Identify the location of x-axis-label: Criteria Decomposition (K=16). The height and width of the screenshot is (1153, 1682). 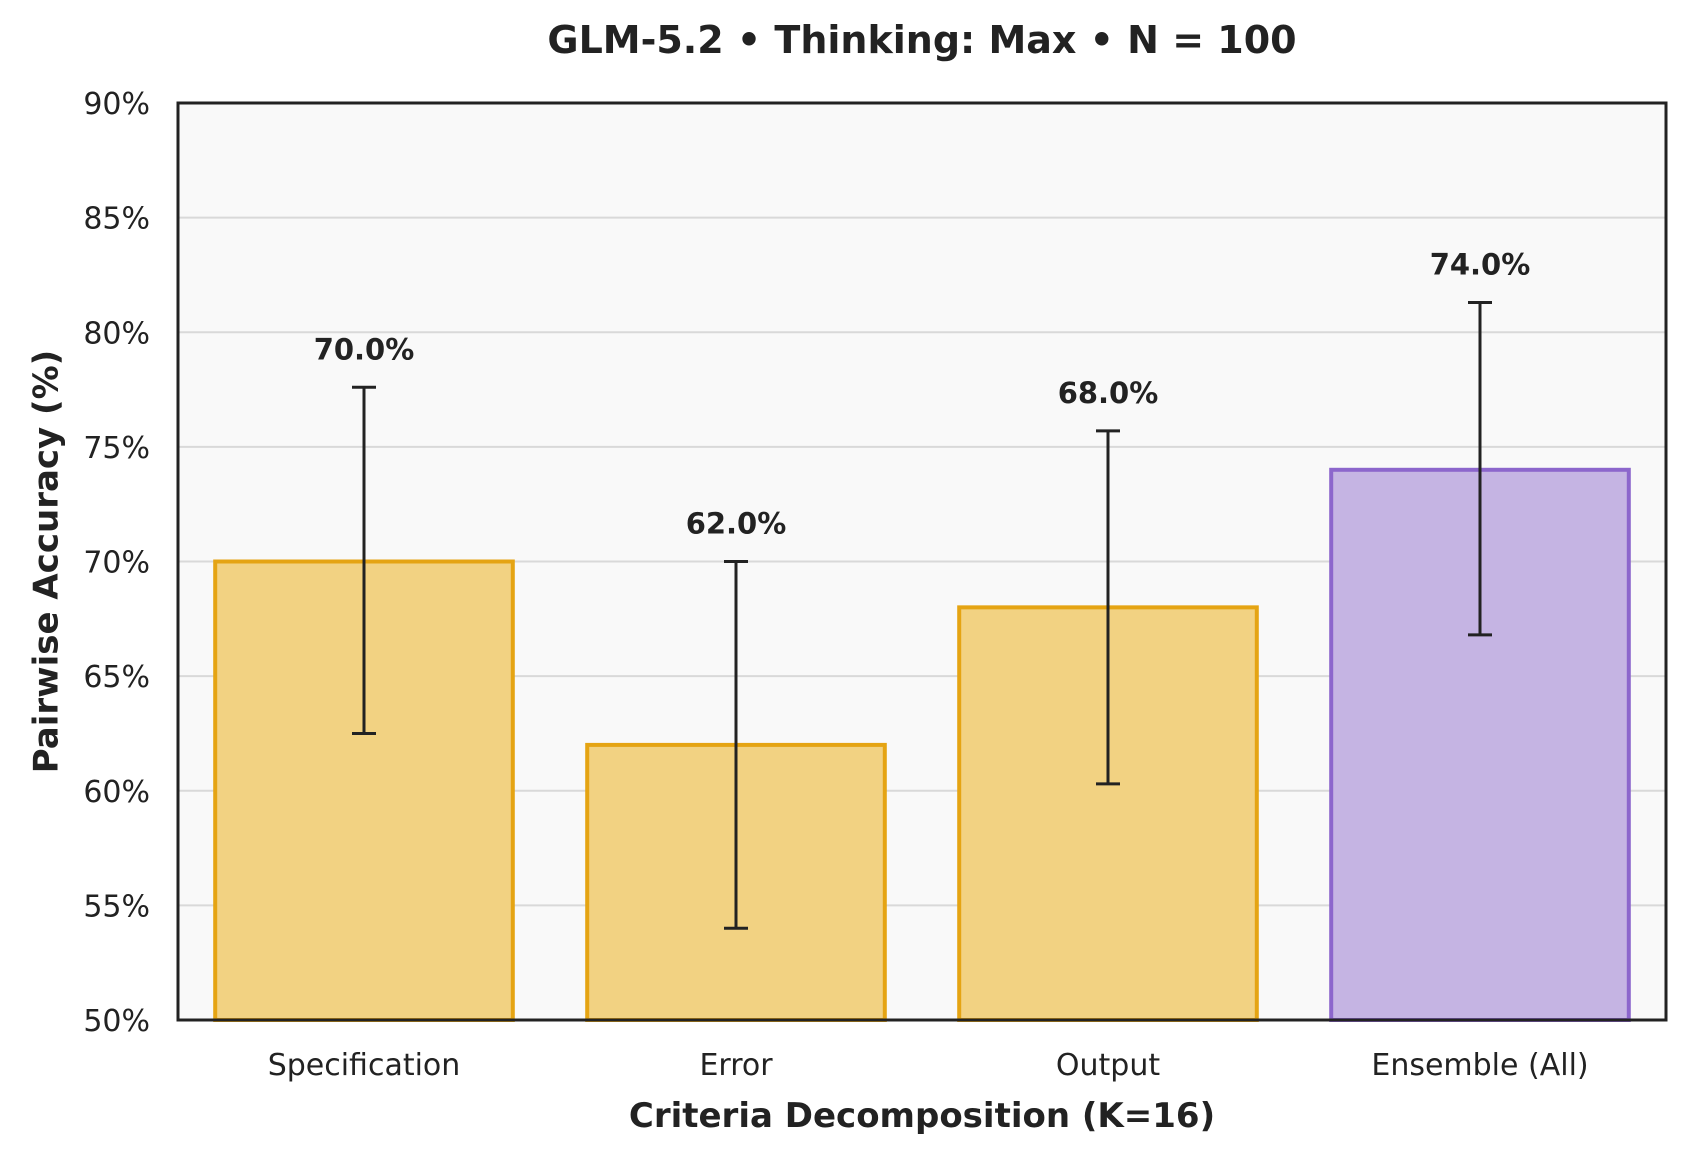
(922, 1116).